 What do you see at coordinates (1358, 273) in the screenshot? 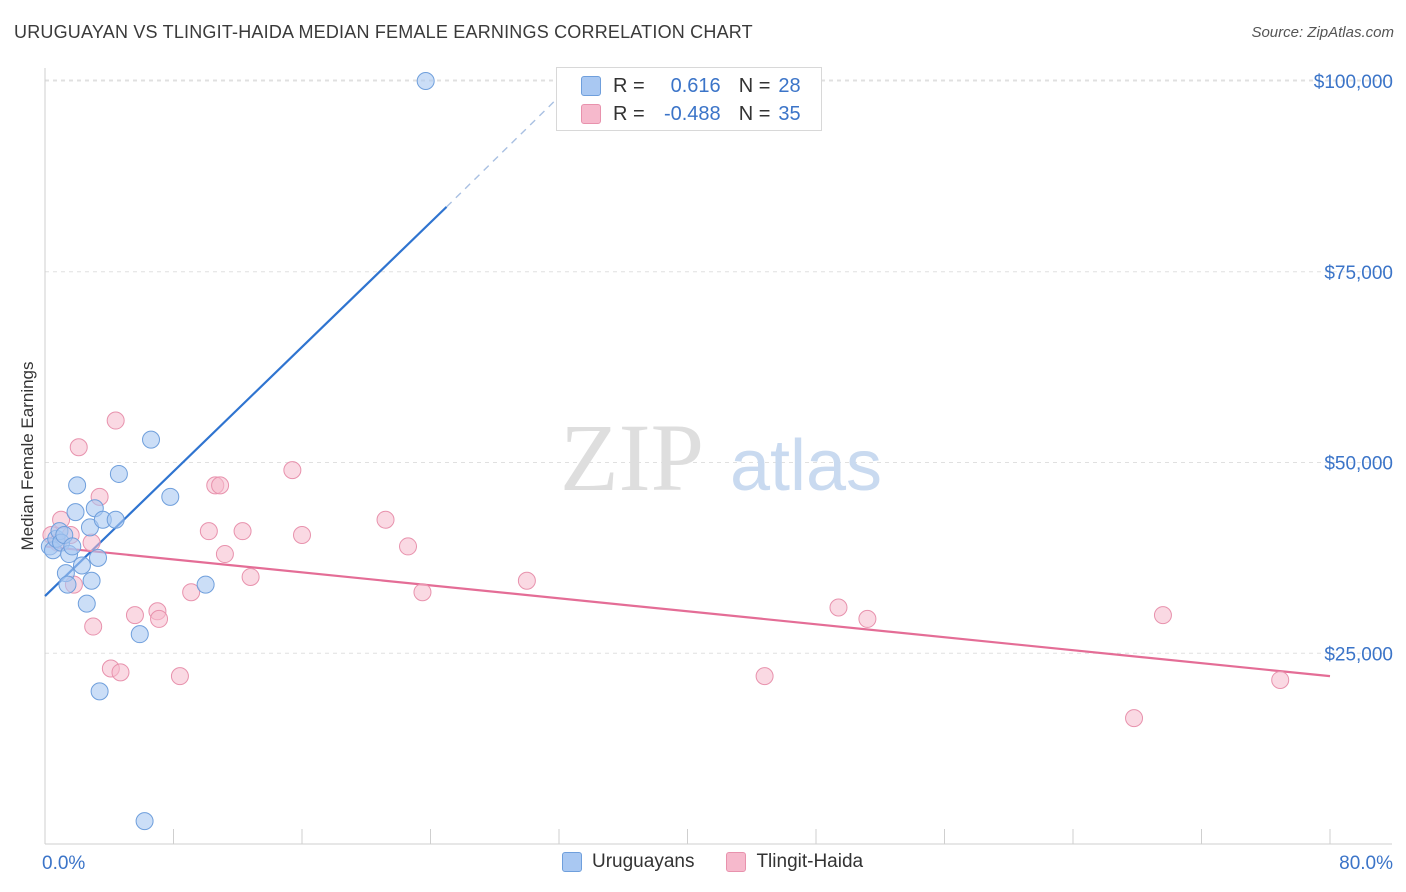
I see `y-tick-label: $75,000` at bounding box center [1358, 273].